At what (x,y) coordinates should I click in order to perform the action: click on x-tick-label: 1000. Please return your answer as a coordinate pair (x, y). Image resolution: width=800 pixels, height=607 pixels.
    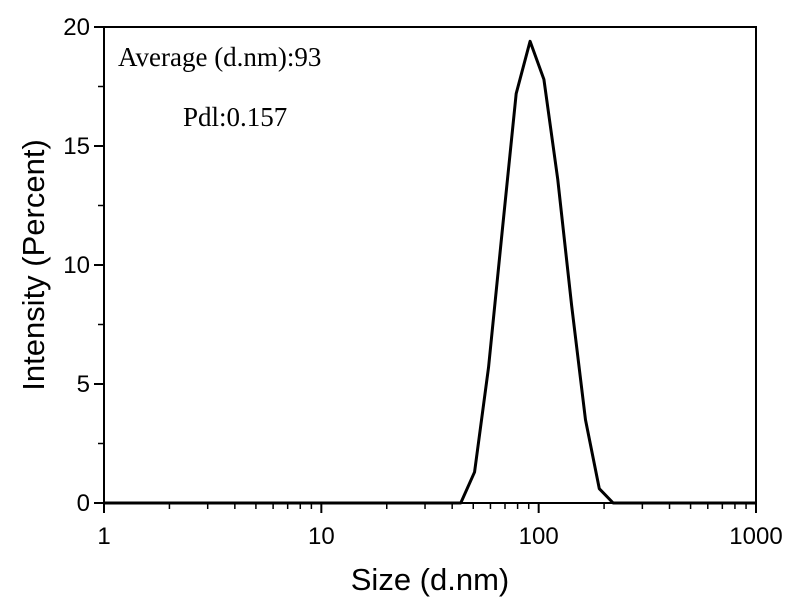
    Looking at the image, I should click on (755, 536).